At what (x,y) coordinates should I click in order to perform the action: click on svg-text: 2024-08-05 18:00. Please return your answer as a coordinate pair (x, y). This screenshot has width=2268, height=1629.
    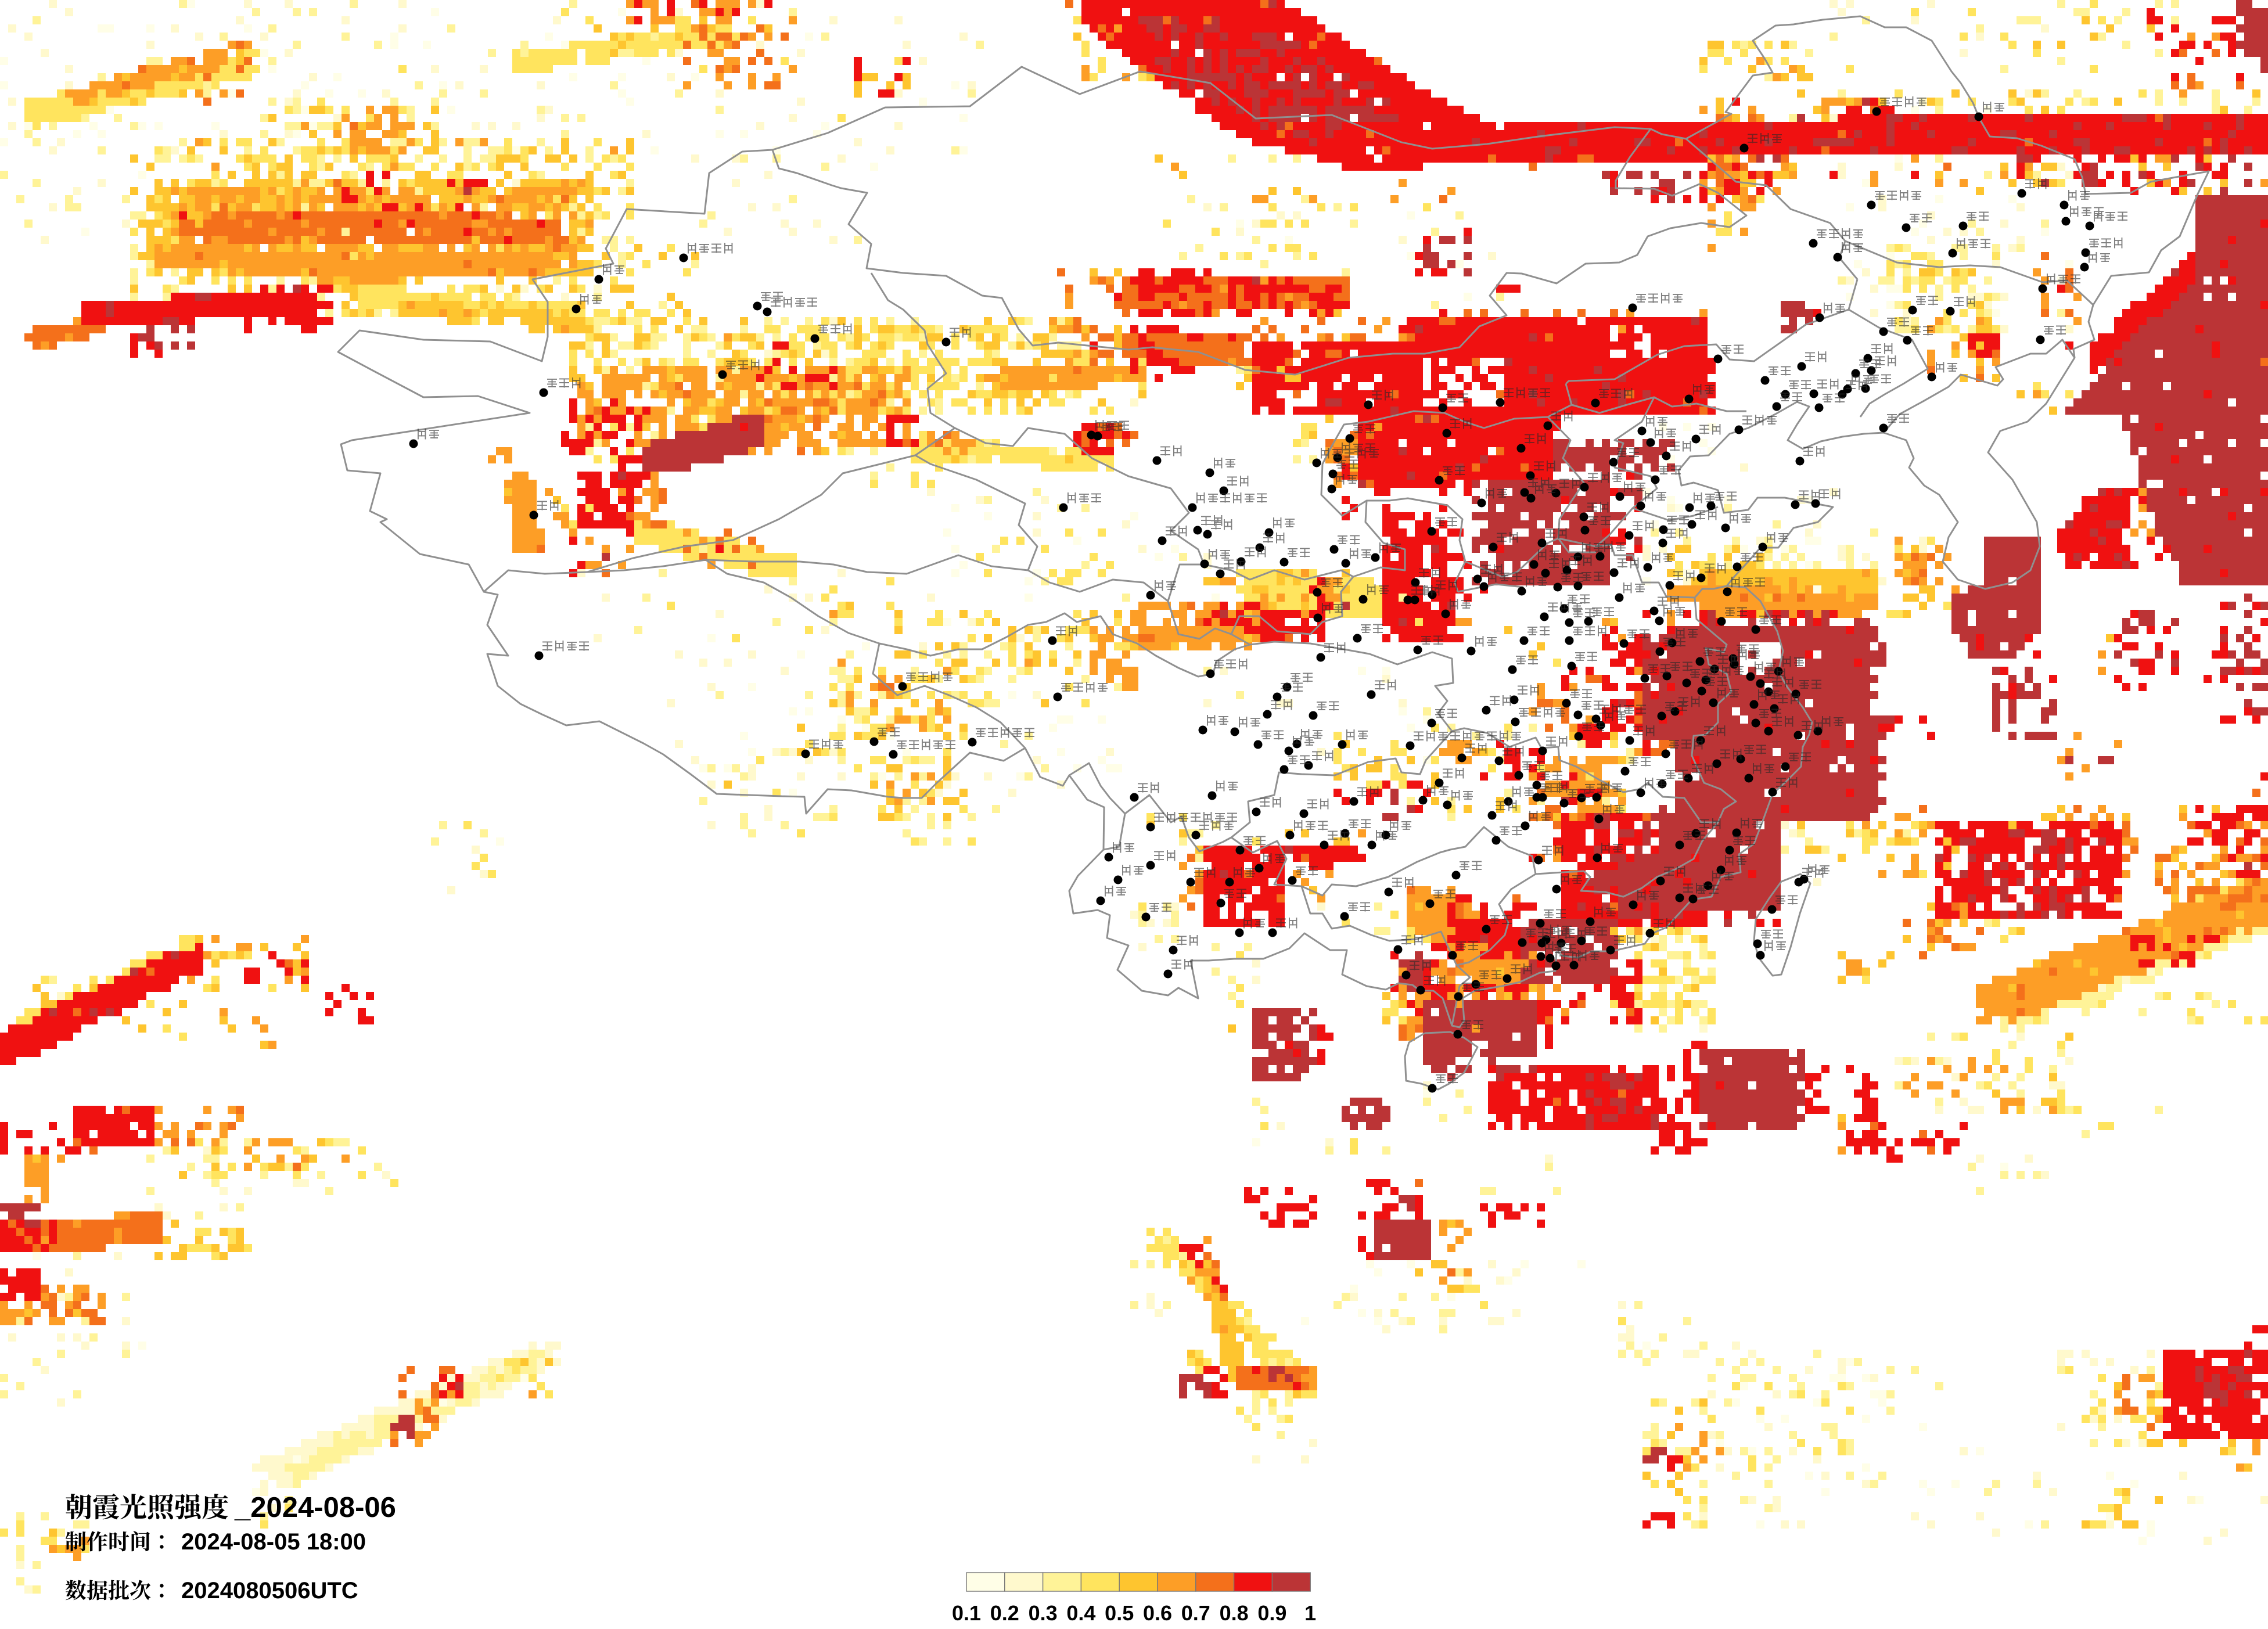
    Looking at the image, I should click on (273, 1542).